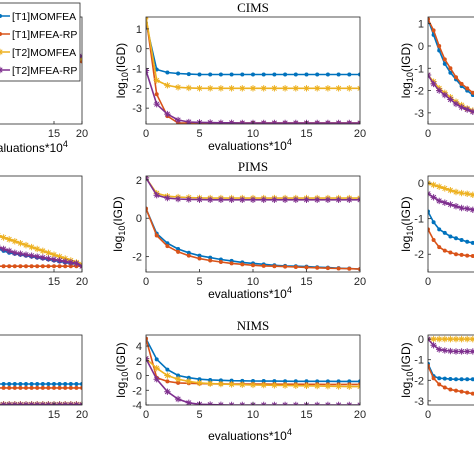 The height and width of the screenshot is (474, 474). Describe the element at coordinates (253, 70) in the screenshot. I see `series-line--t1-mfea-rp` at that location.